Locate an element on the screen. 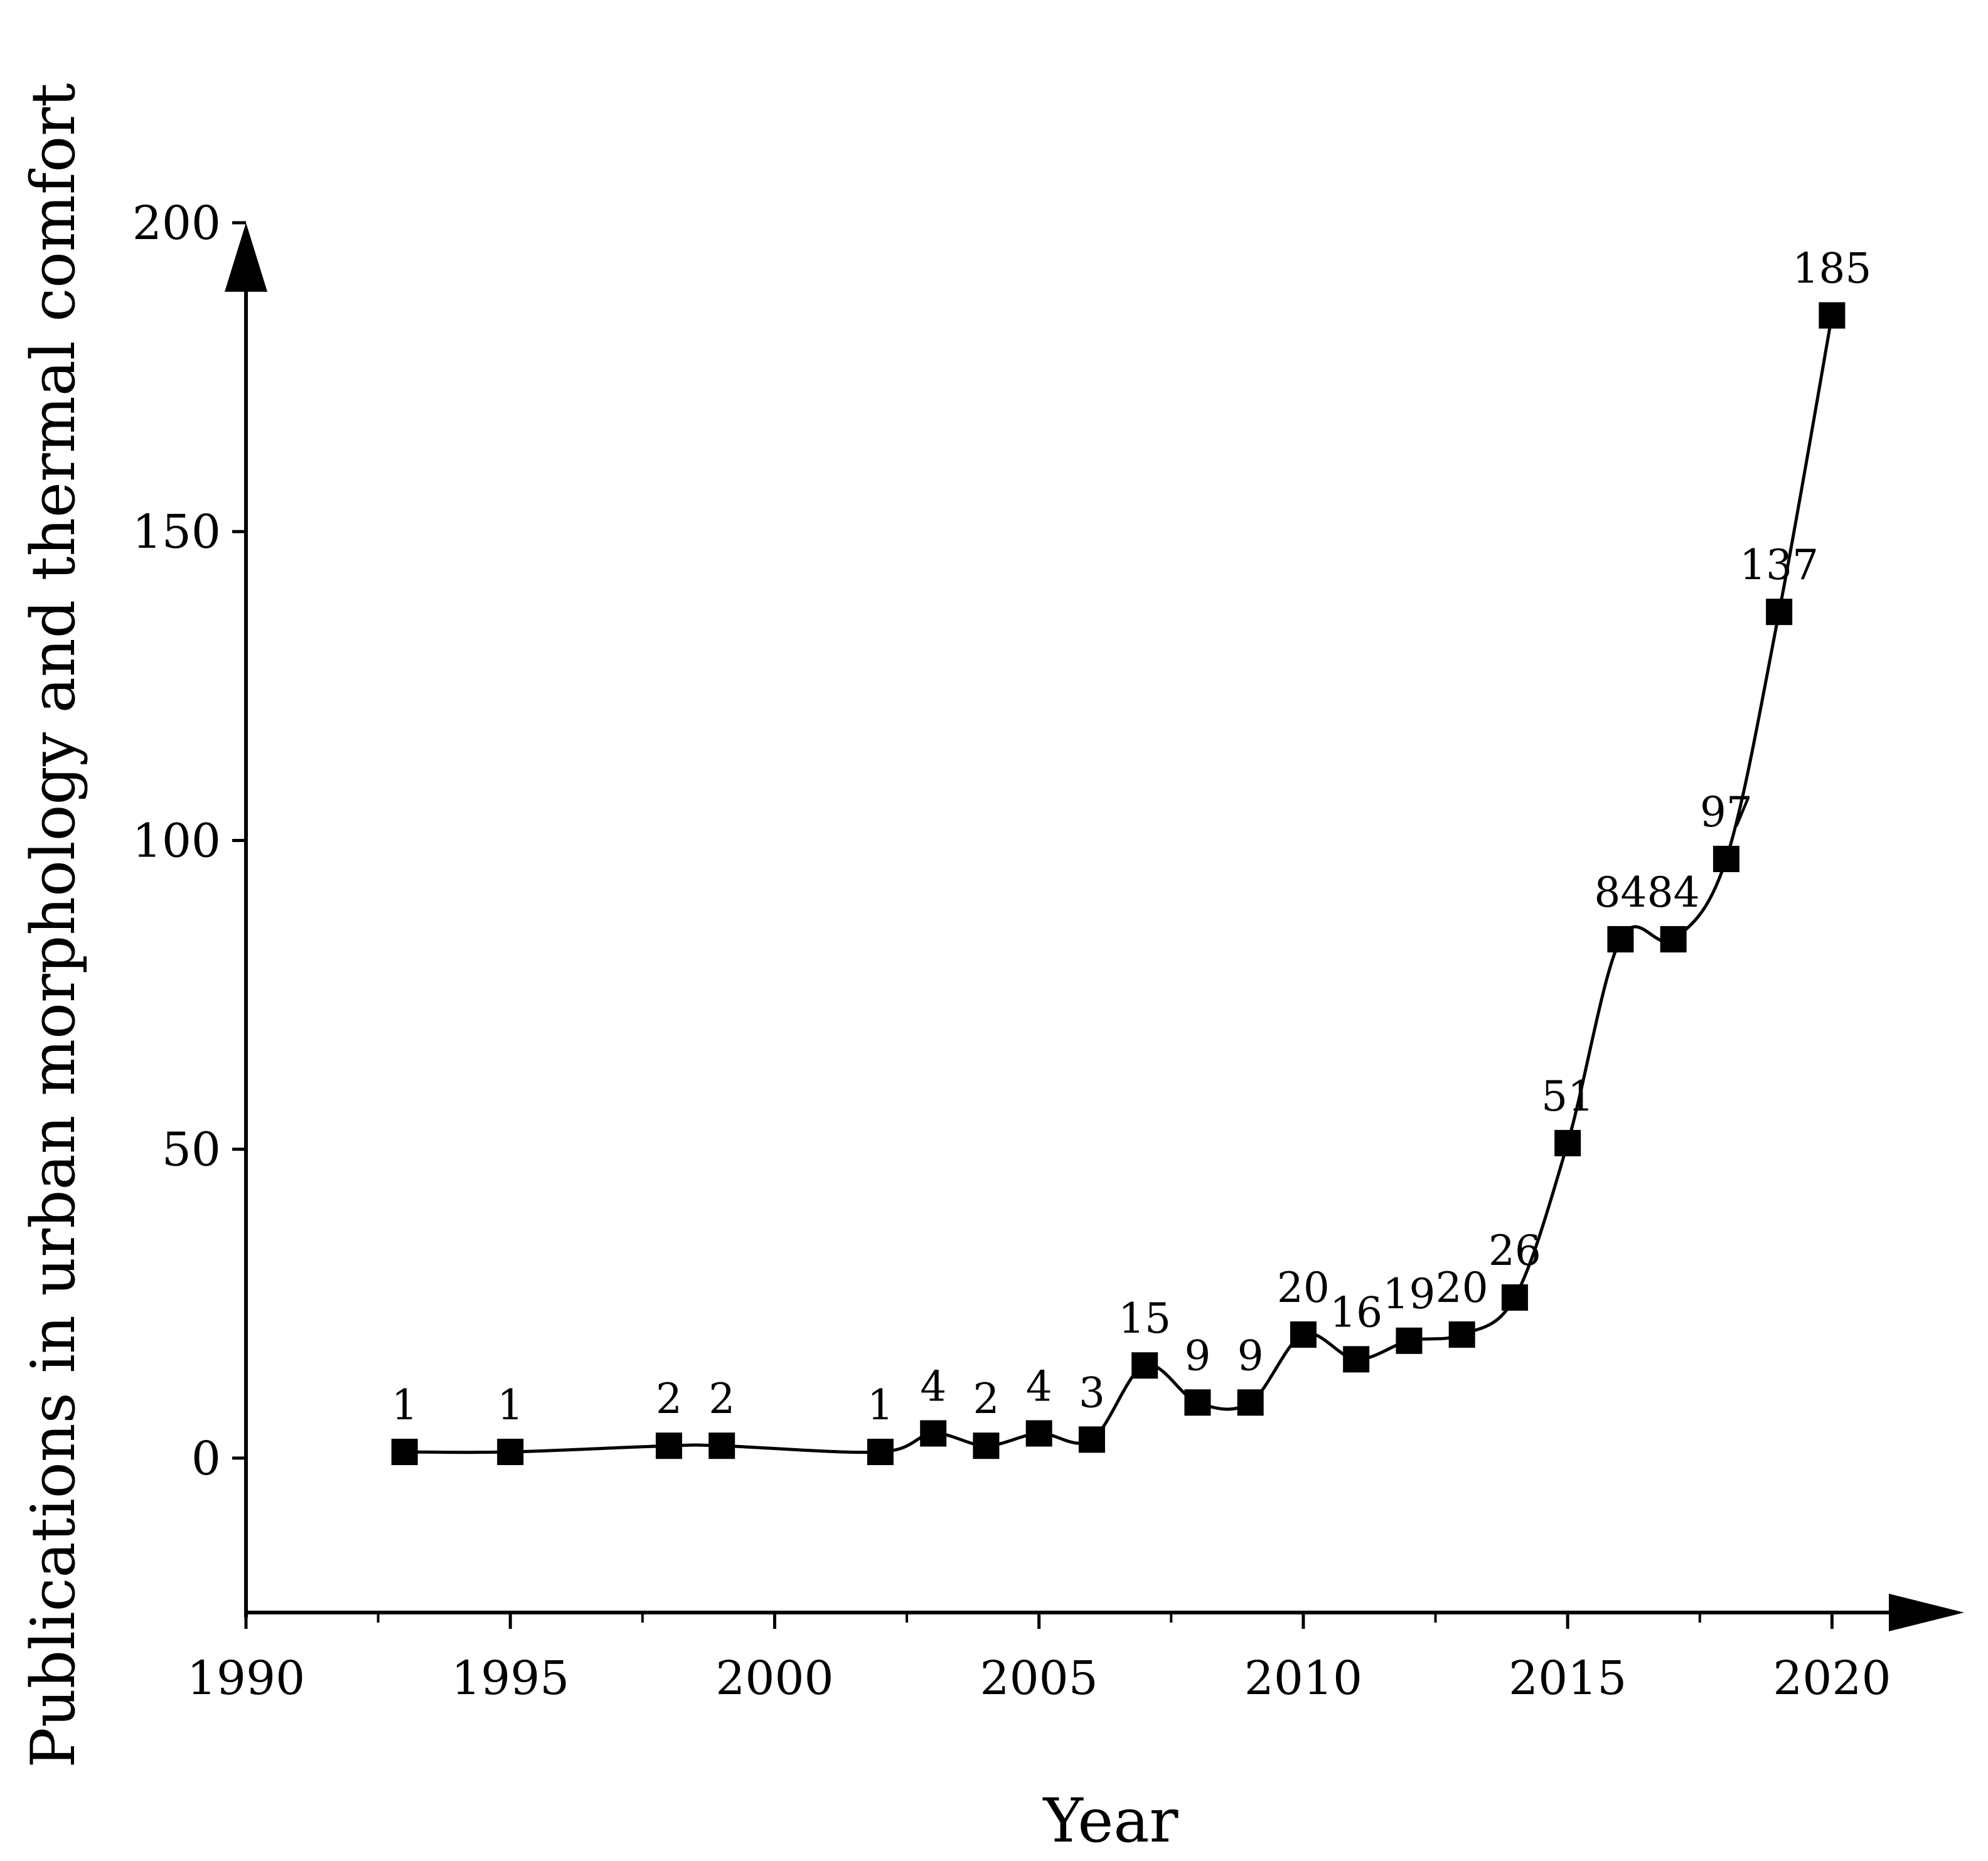 The image size is (1988, 1861). data-label: 19 is located at coordinates (1408, 1294).